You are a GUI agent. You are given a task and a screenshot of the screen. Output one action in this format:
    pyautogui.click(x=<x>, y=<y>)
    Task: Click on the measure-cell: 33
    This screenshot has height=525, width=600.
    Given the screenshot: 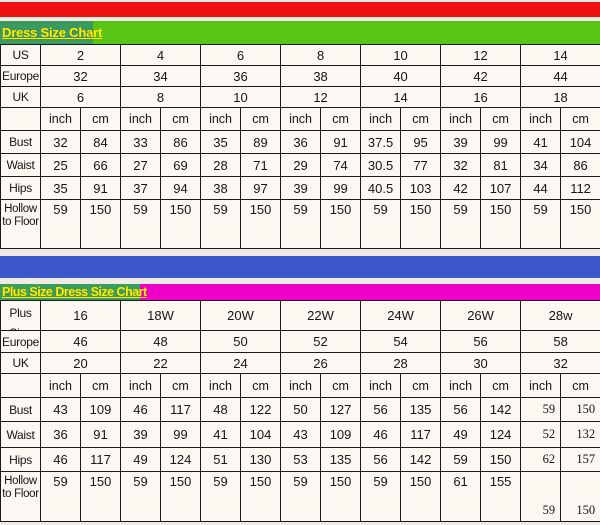 What is the action you would take?
    pyautogui.click(x=141, y=142)
    